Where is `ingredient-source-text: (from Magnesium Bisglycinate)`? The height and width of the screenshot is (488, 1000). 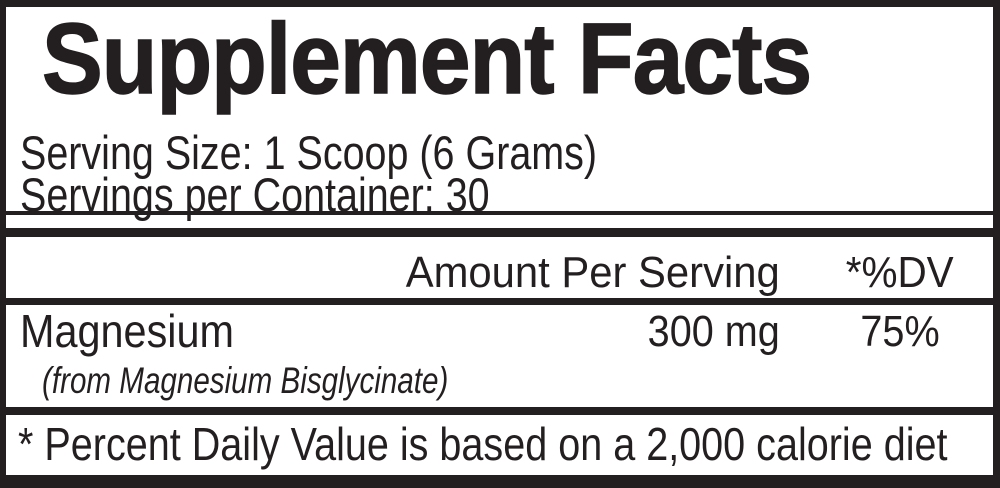
ingredient-source-text: (from Magnesium Bisglycinate) is located at coordinates (245, 380).